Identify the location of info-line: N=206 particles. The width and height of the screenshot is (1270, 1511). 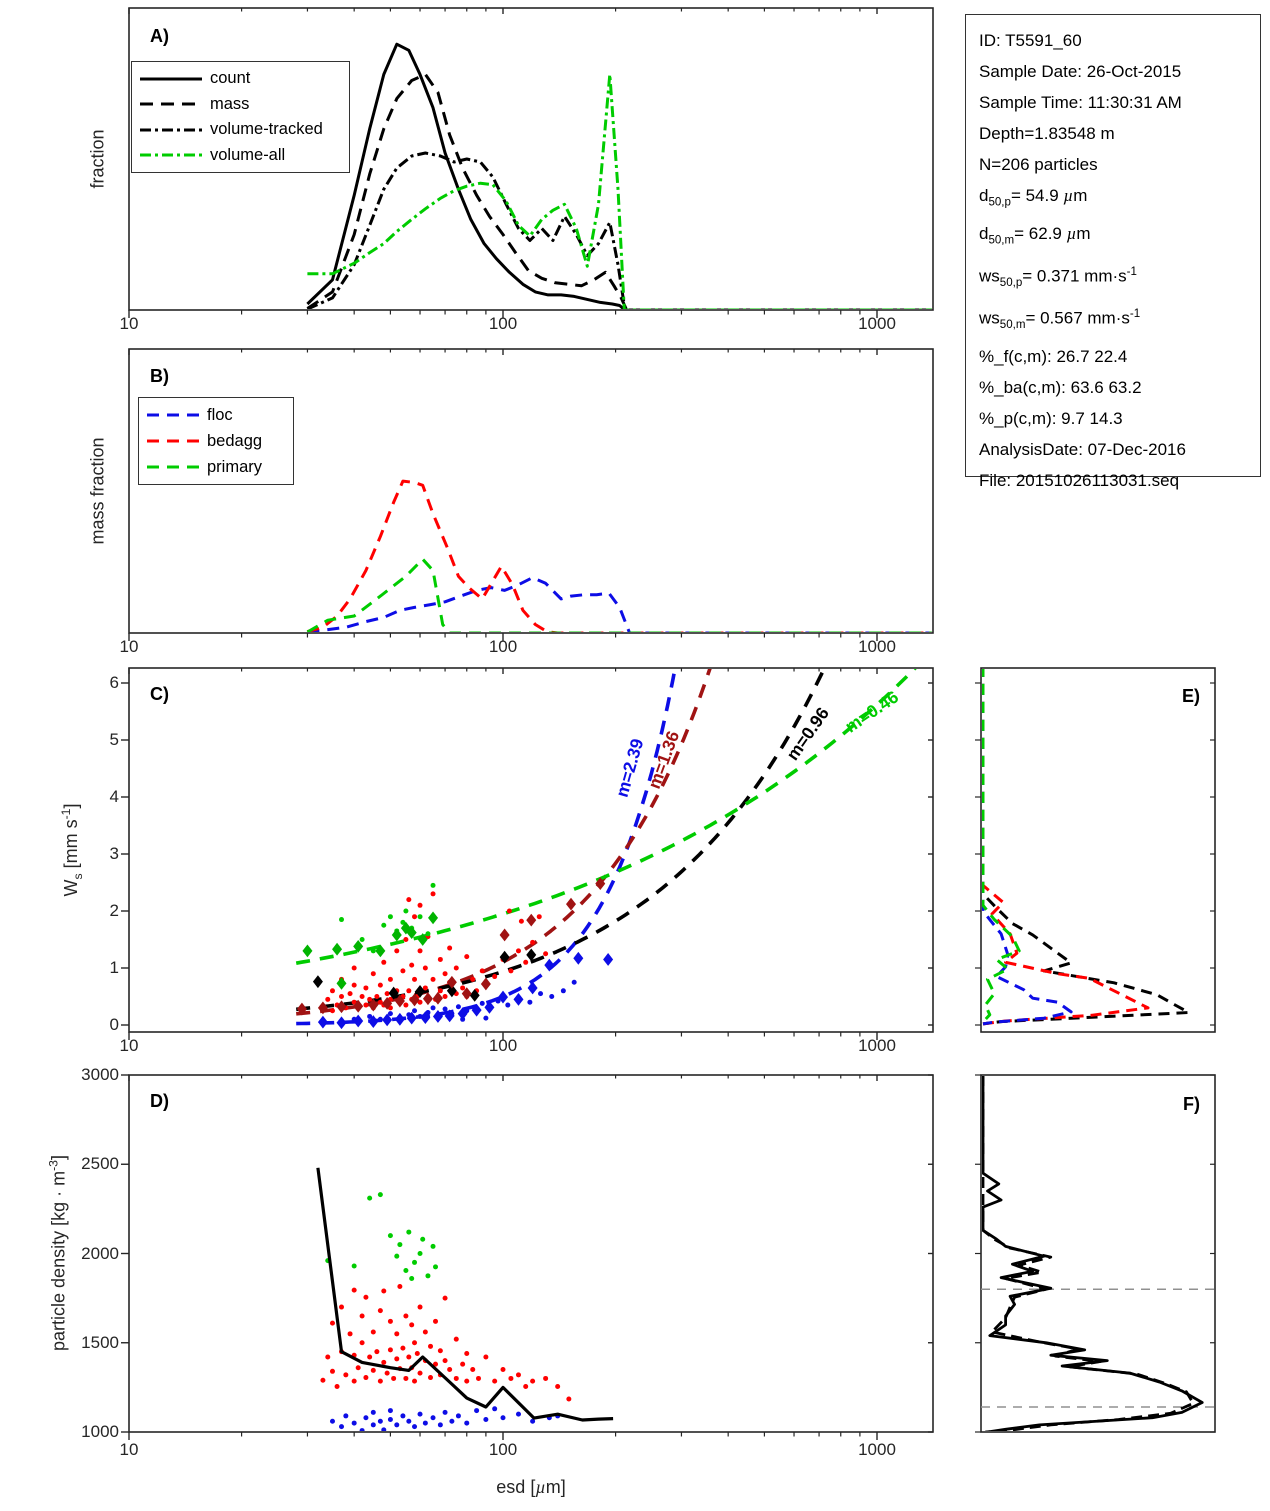
(1038, 164).